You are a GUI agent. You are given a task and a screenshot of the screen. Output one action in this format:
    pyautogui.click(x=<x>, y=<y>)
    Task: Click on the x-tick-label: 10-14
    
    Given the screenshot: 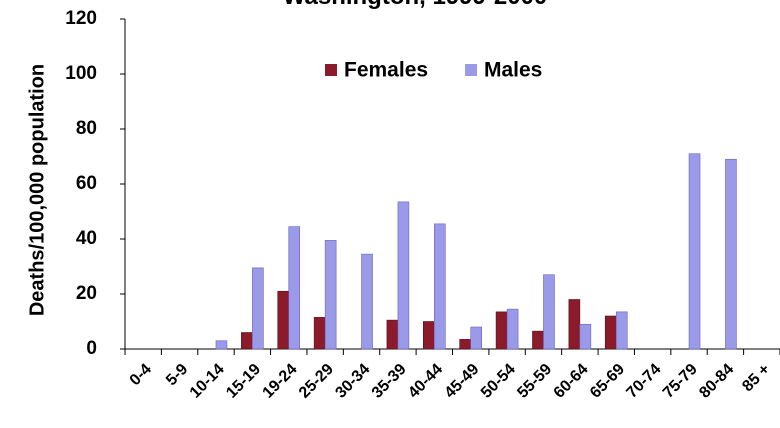 What is the action you would take?
    pyautogui.click(x=207, y=381)
    